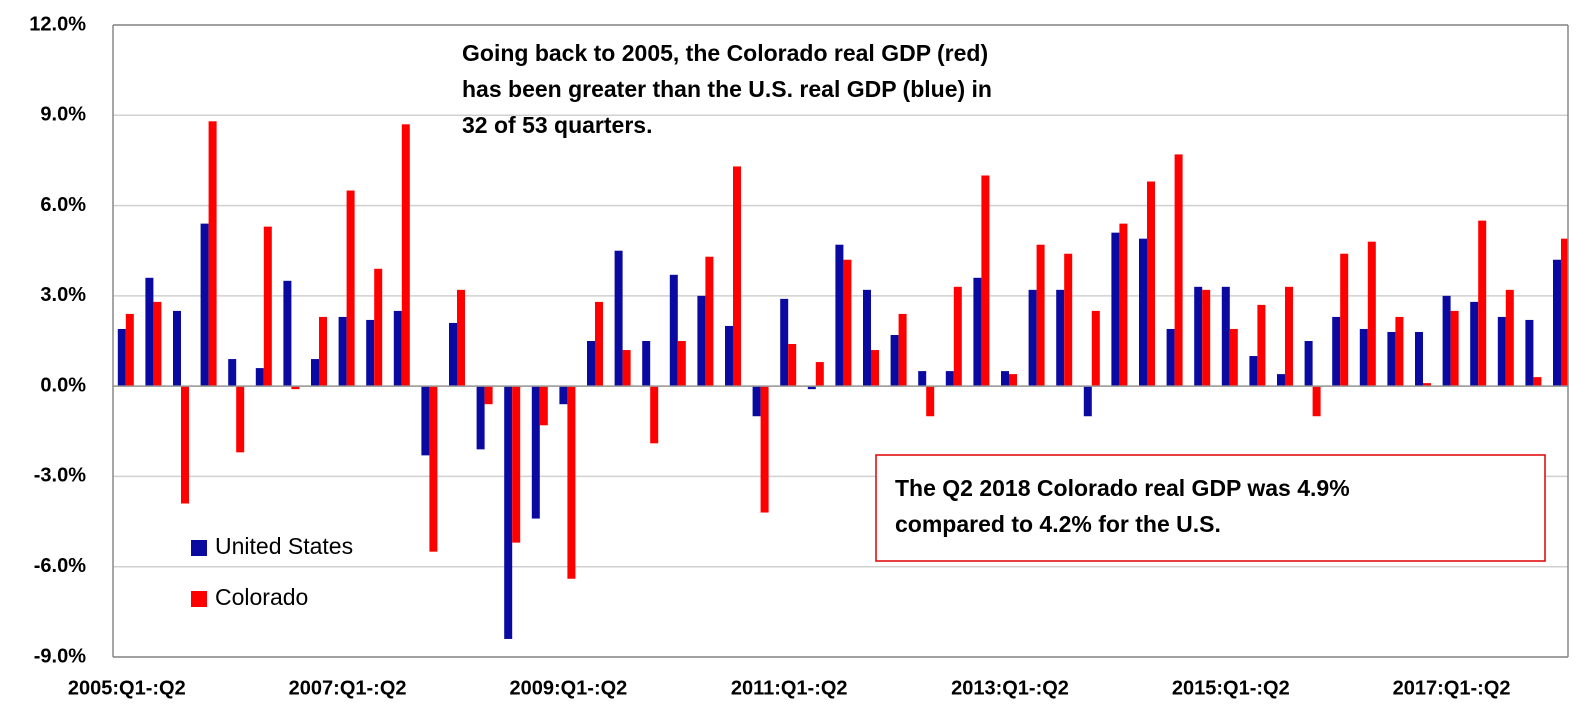  Describe the element at coordinates (60, 476) in the screenshot. I see `y-tick-label: -3.0%` at that location.